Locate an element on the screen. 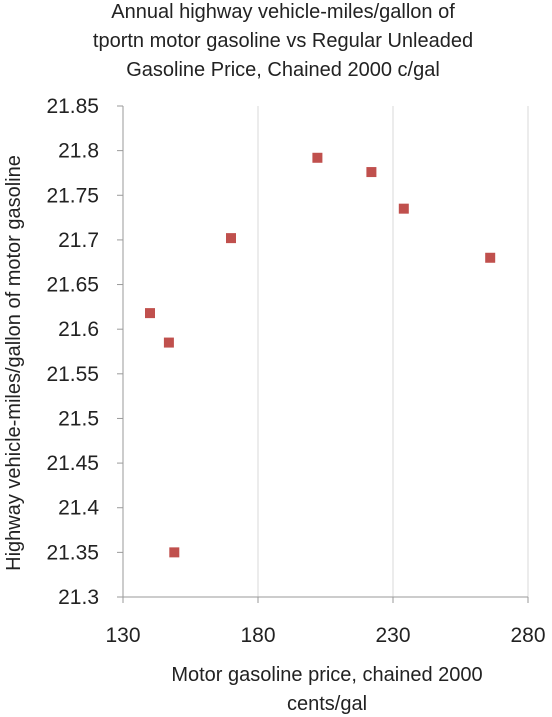  y-tick-label: 21.5 is located at coordinates (78, 418).